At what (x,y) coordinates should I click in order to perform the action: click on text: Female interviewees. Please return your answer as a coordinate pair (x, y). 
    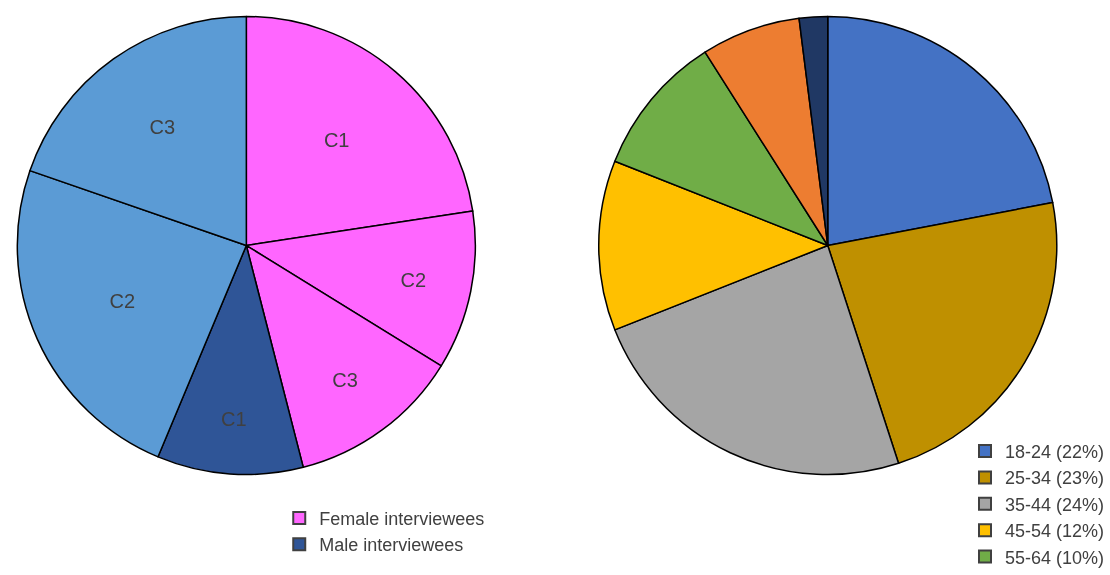
    Looking at the image, I should click on (402, 518).